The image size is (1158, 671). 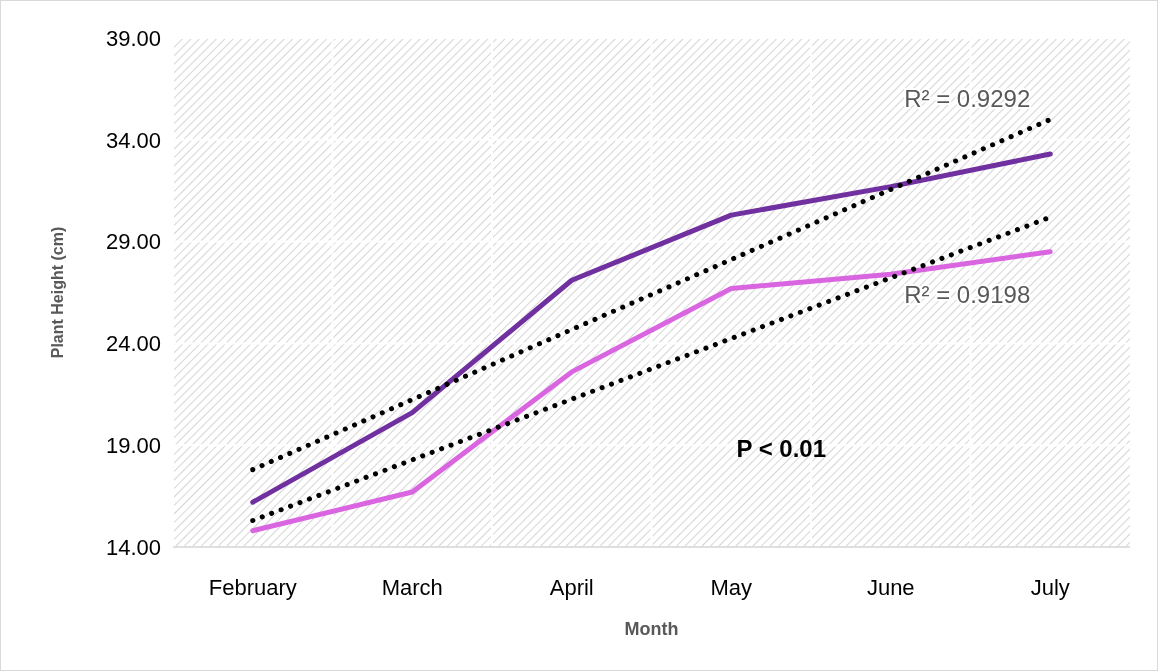 I want to click on annotation: R² = 0.9198, so click(x=967, y=295).